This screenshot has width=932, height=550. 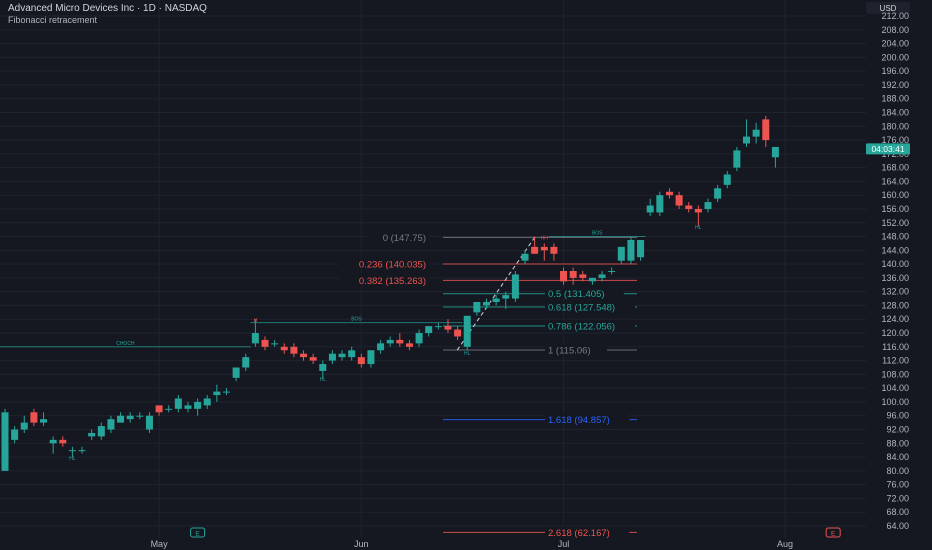 What do you see at coordinates (895, 126) in the screenshot?
I see `y-tick-label: 180.00` at bounding box center [895, 126].